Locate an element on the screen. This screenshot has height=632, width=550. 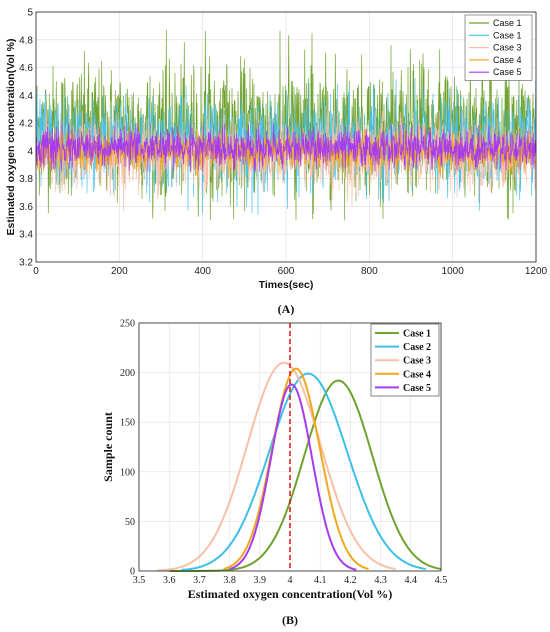
chart-a-x-tick-label: 600 is located at coordinates (286, 271).